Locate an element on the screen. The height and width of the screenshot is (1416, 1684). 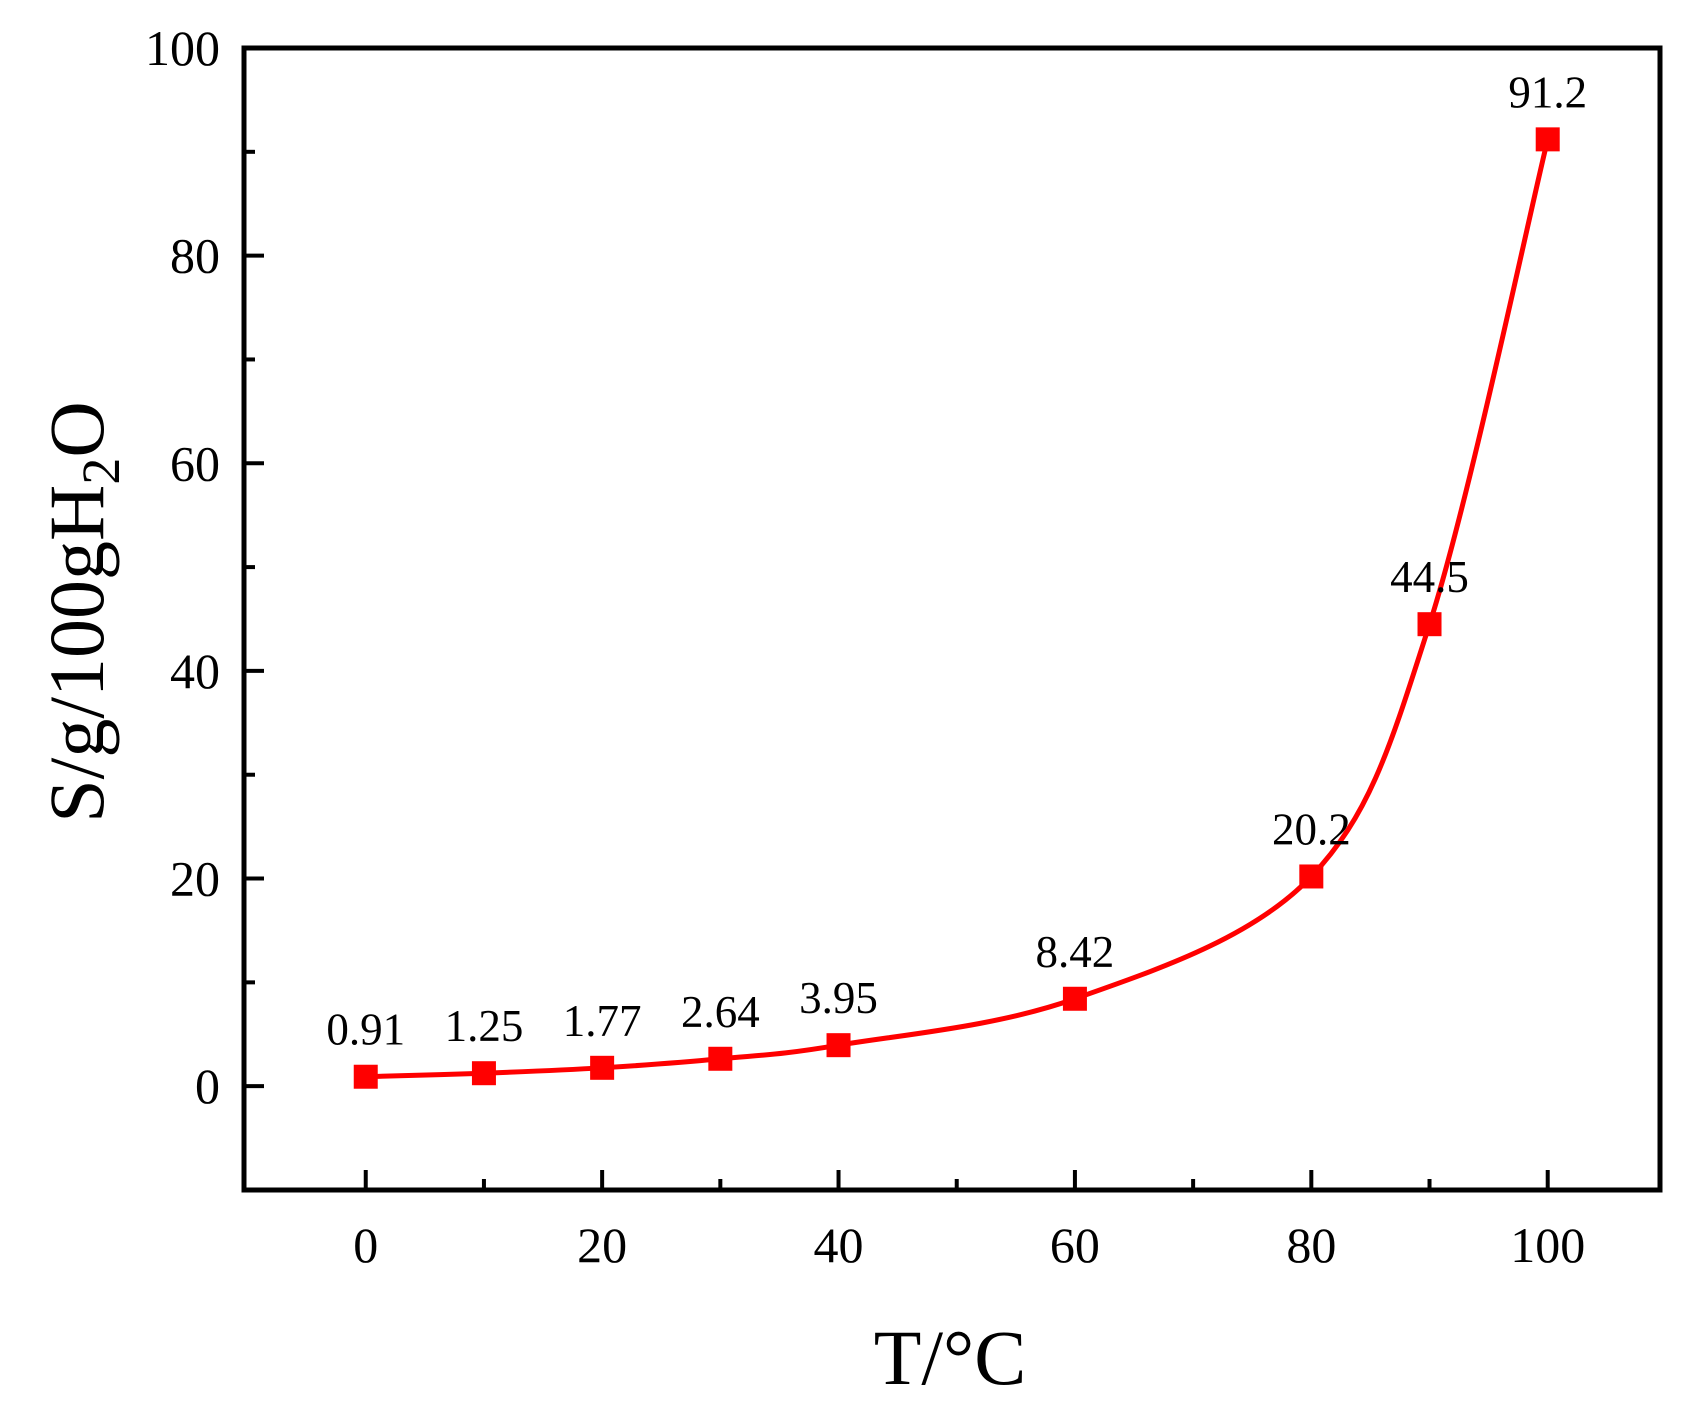
y-tick-label: 80 is located at coordinates (195, 256).